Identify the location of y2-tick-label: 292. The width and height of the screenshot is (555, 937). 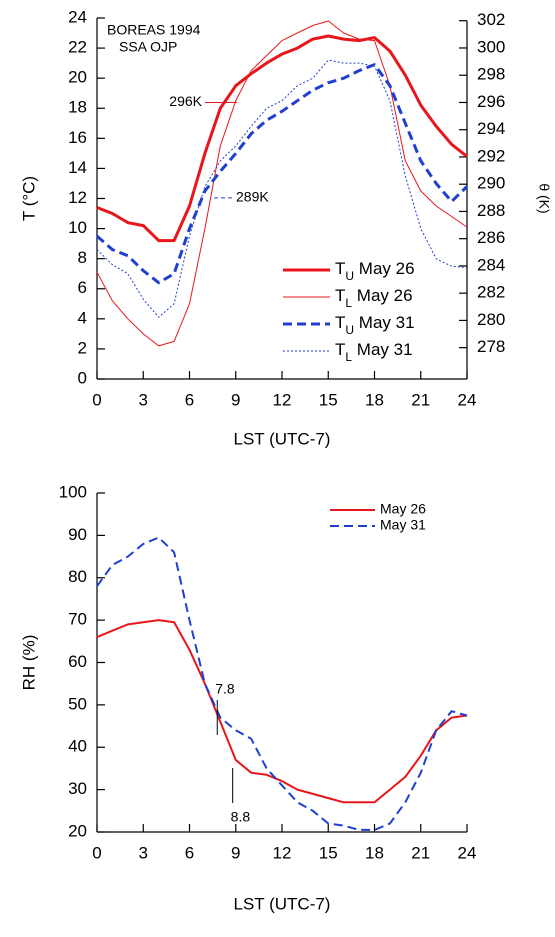
(491, 155).